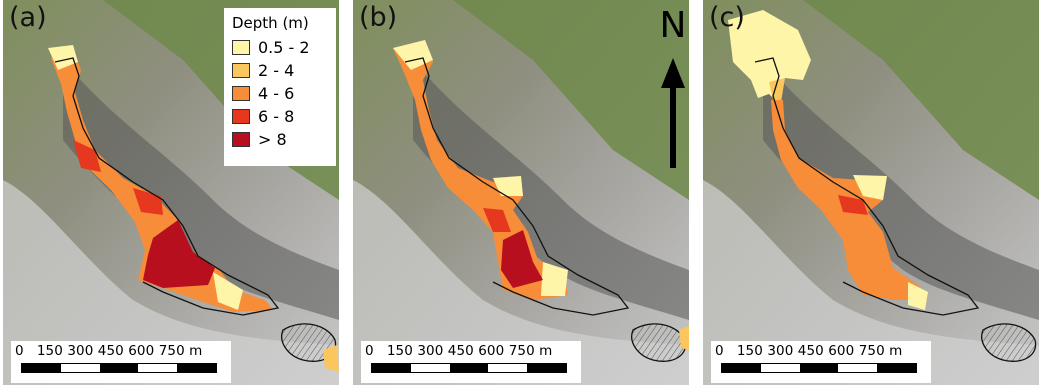 The image size is (1039, 385). Describe the element at coordinates (284, 47) in the screenshot. I see `legend-label: 0.5 - 2` at that location.